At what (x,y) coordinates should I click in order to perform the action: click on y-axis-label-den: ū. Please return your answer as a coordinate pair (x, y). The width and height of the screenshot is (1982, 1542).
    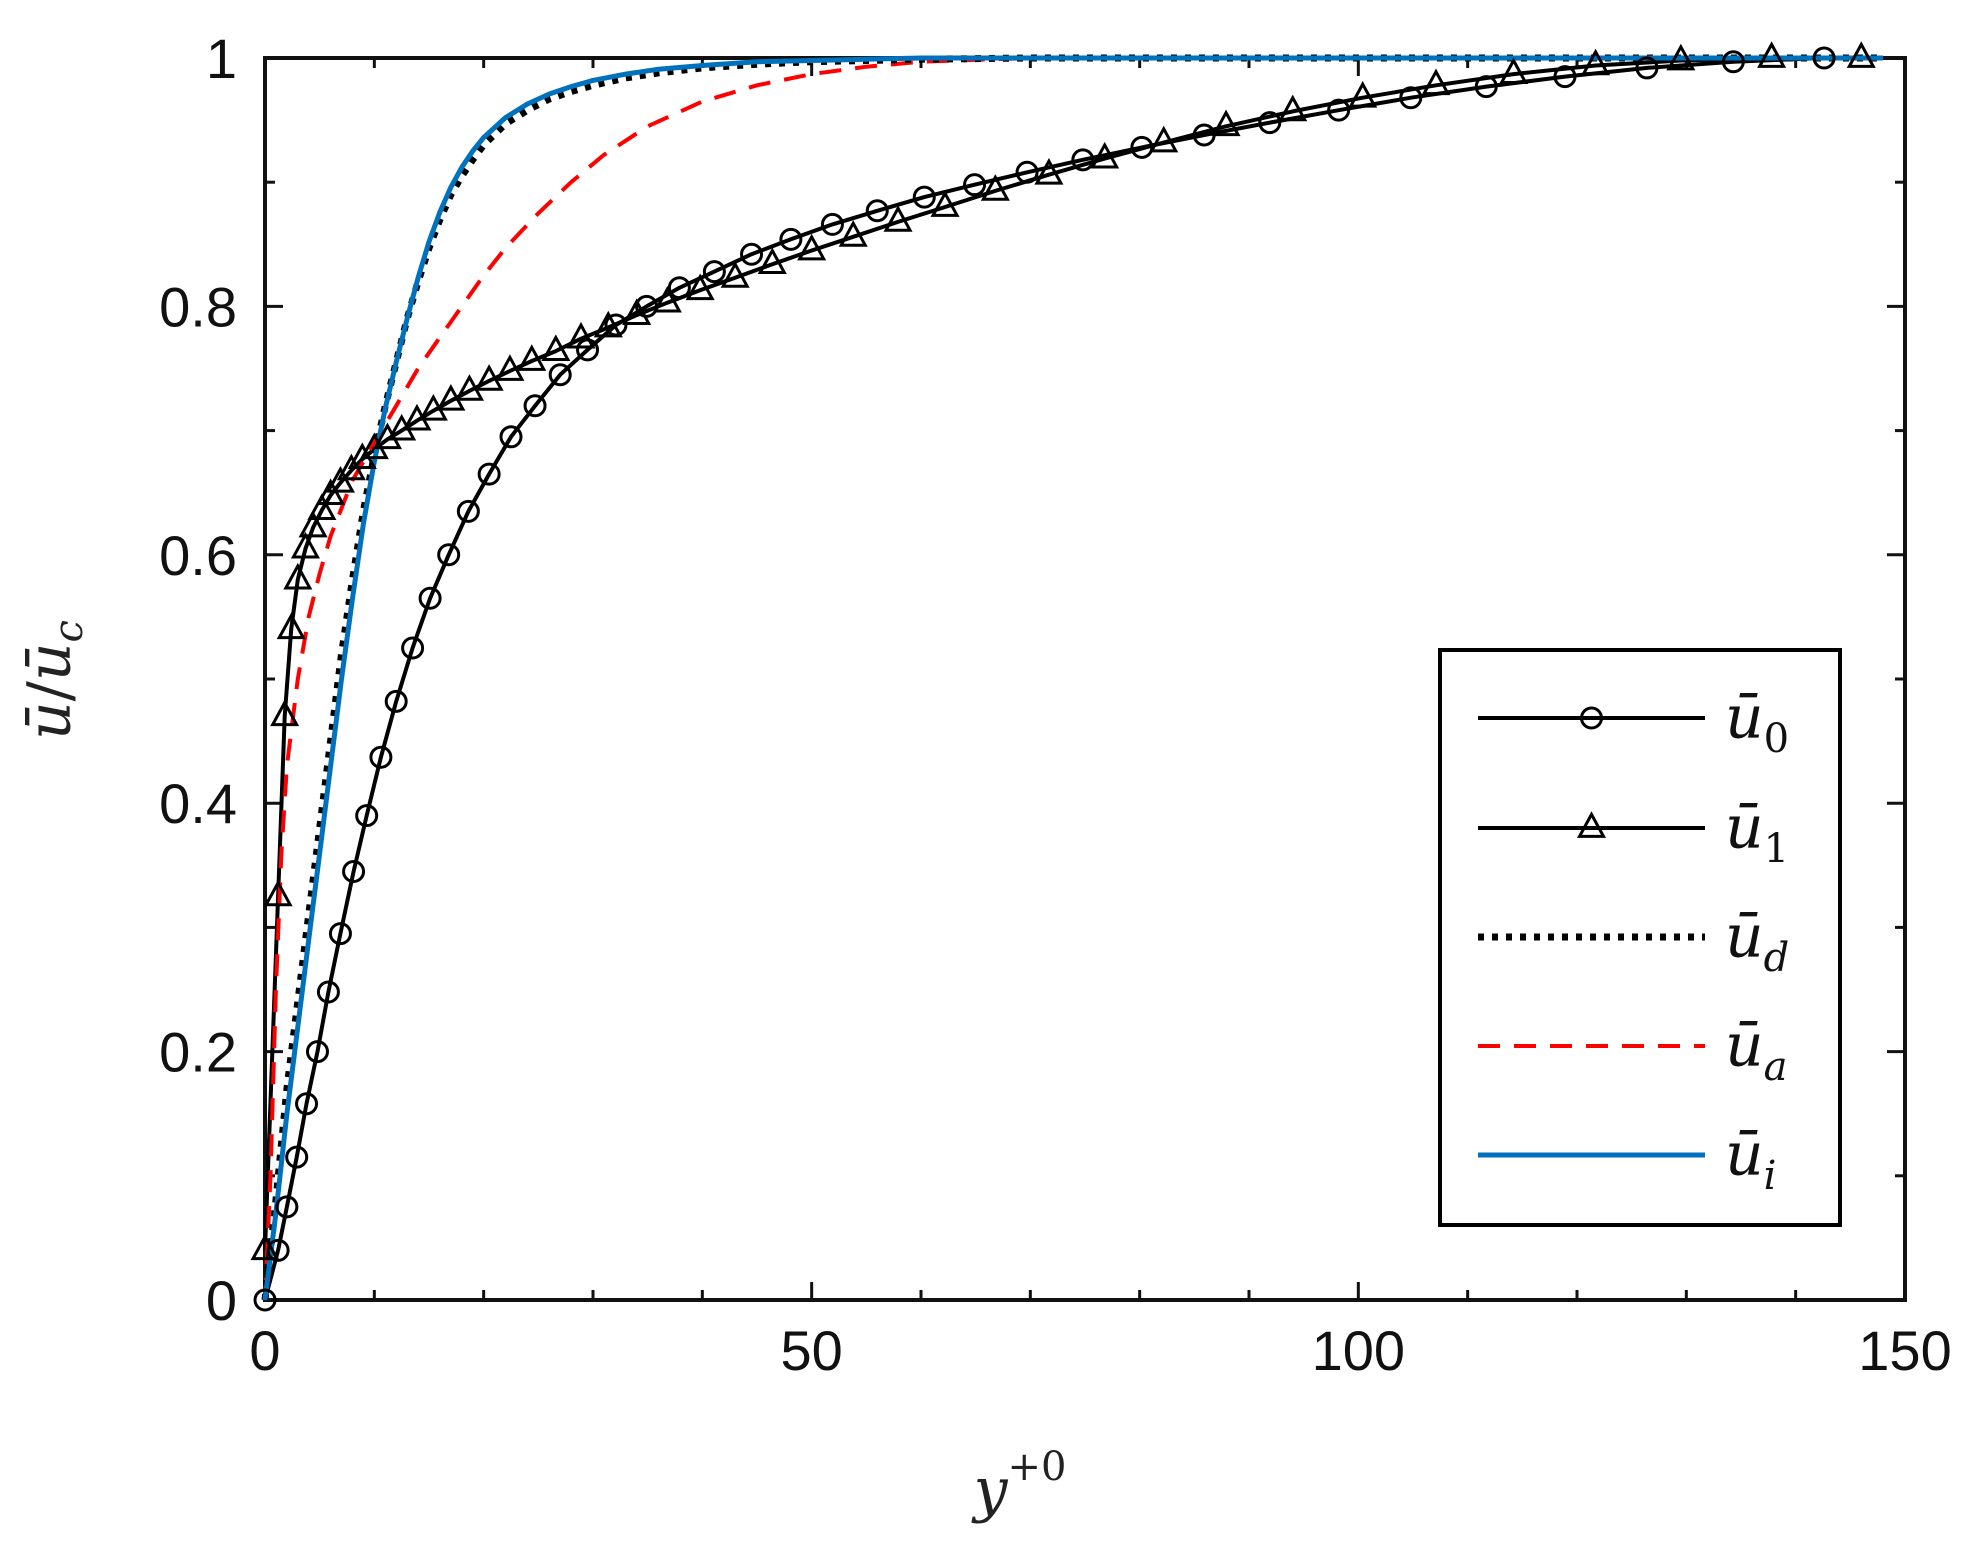
    Looking at the image, I should click on (50, 661).